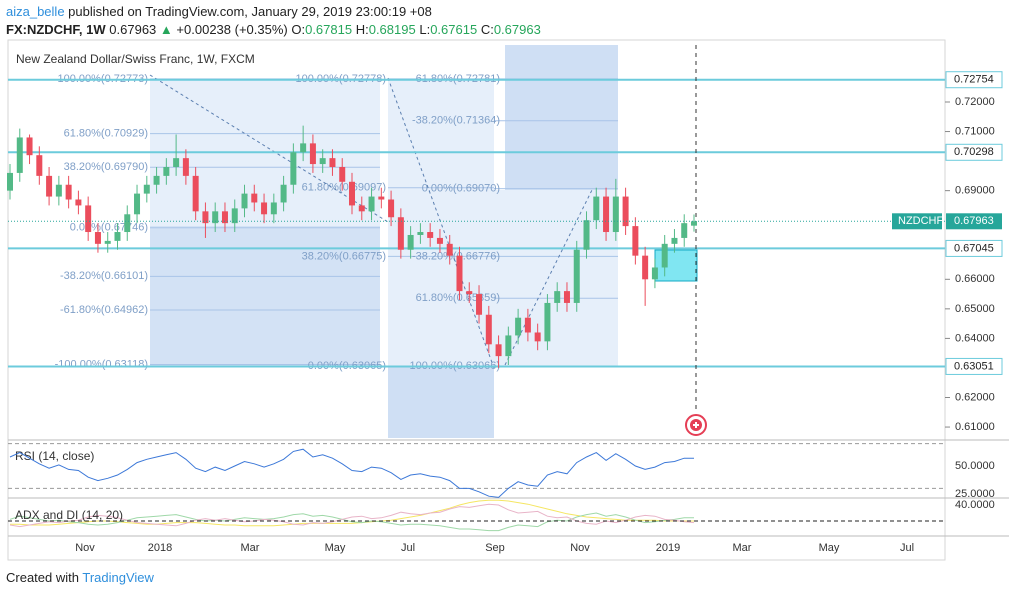 Image resolution: width=1009 pixels, height=597 pixels. Describe the element at coordinates (974, 366) in the screenshot. I see `price-label: 0.63051` at that location.